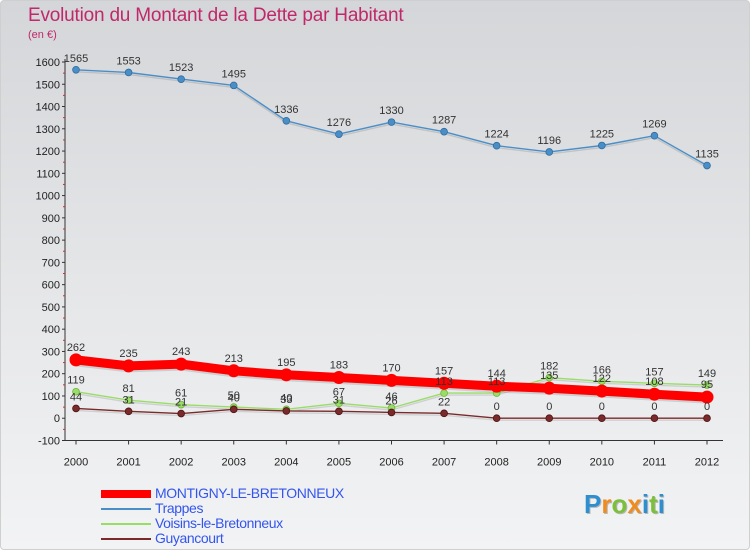 The height and width of the screenshot is (550, 750). Describe the element at coordinates (707, 463) in the screenshot. I see `x-tick-label: 2012` at that location.